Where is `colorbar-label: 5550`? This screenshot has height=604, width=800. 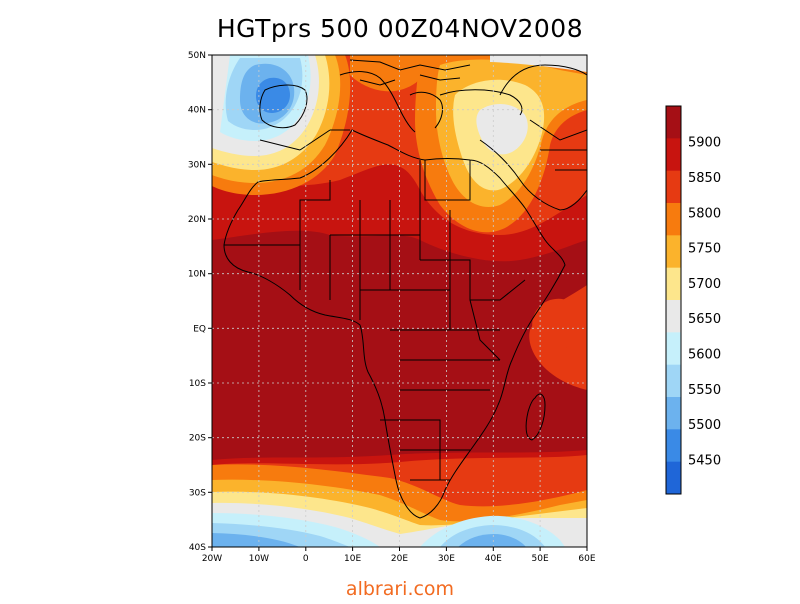 colorbar-label: 5550 is located at coordinates (704, 390).